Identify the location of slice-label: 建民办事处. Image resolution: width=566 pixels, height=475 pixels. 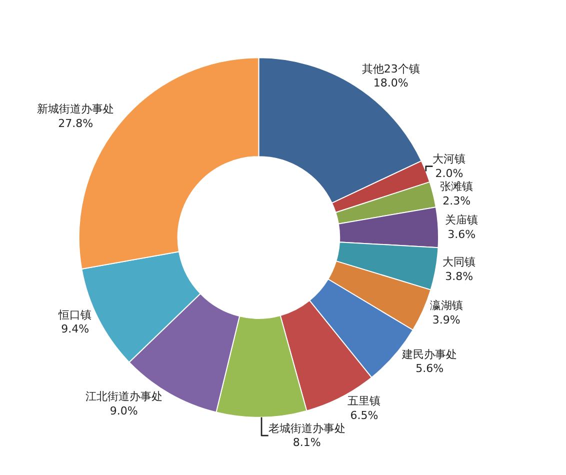
(429, 354).